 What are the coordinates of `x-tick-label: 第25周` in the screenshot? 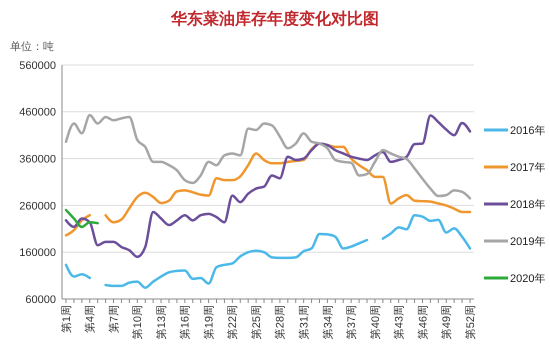 It's located at (256, 322).